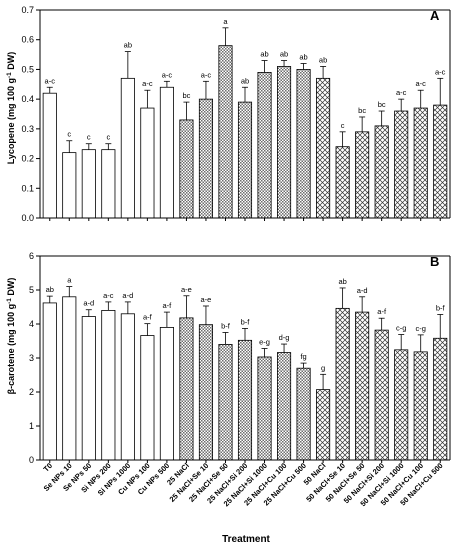 Image resolution: width=457 pixels, height=550 pixels. I want to click on y-tick-label: 2, so click(31, 392).